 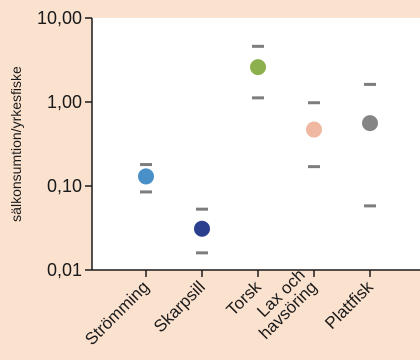 I want to click on y-ticks: 0,01 0,10 1,00 10,00, so click(x=64, y=144).